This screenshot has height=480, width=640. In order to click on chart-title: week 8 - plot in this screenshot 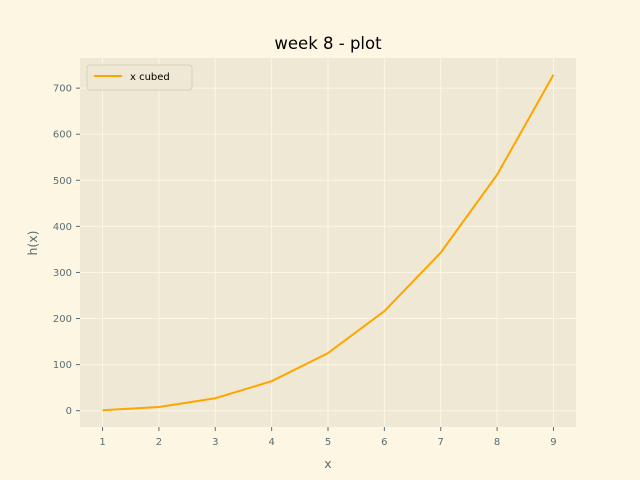, I will do `click(328, 43)`.